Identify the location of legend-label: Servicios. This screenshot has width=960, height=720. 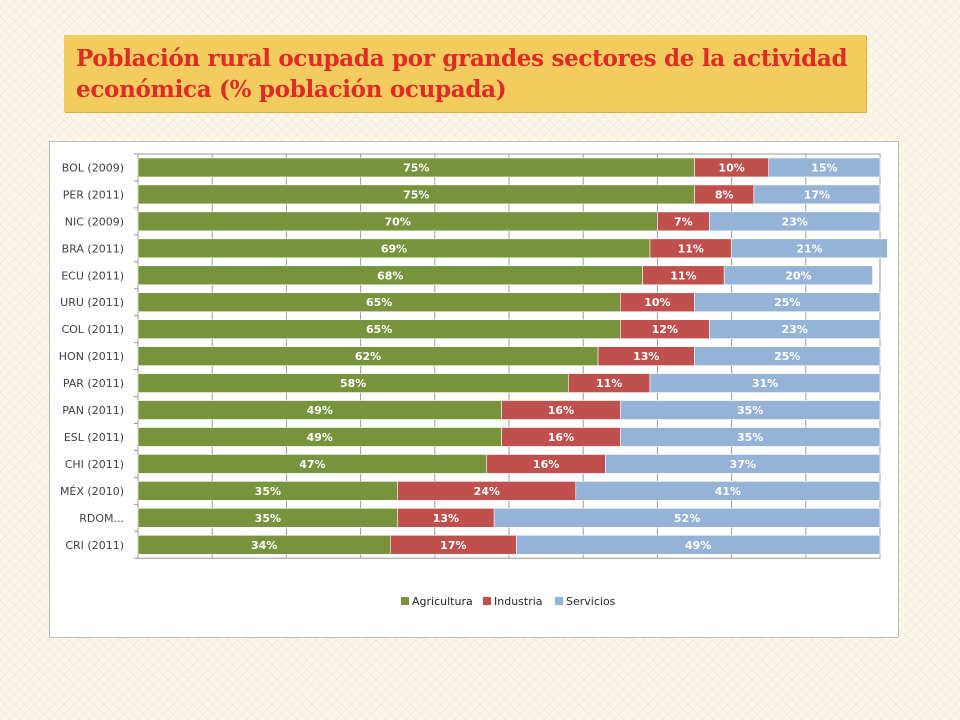
(591, 601).